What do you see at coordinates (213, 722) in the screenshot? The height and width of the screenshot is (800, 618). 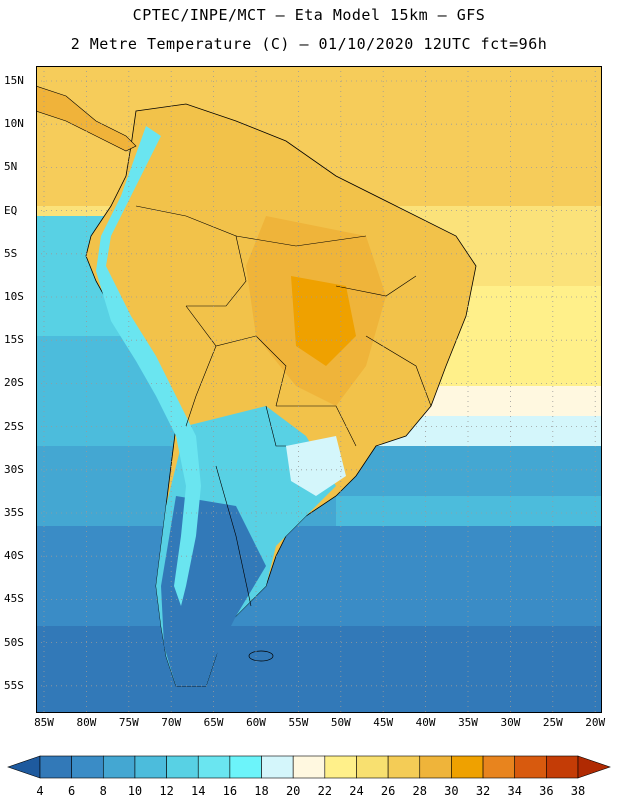 I see `longitude-label: 65W` at bounding box center [213, 722].